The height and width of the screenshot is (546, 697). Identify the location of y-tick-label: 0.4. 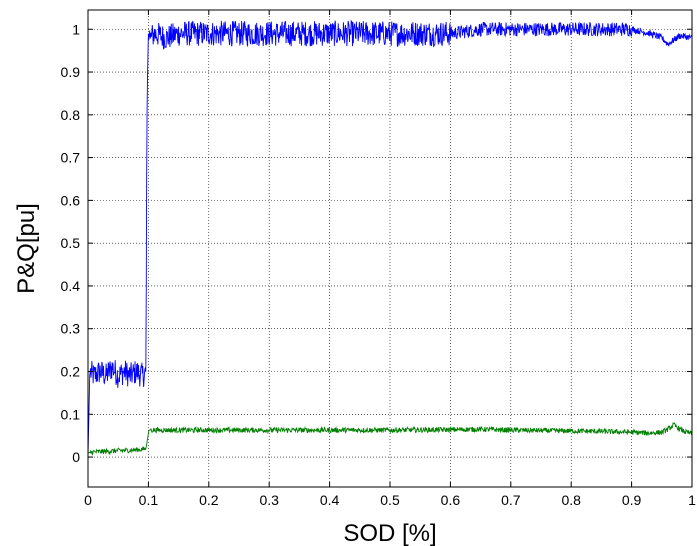
(71, 286).